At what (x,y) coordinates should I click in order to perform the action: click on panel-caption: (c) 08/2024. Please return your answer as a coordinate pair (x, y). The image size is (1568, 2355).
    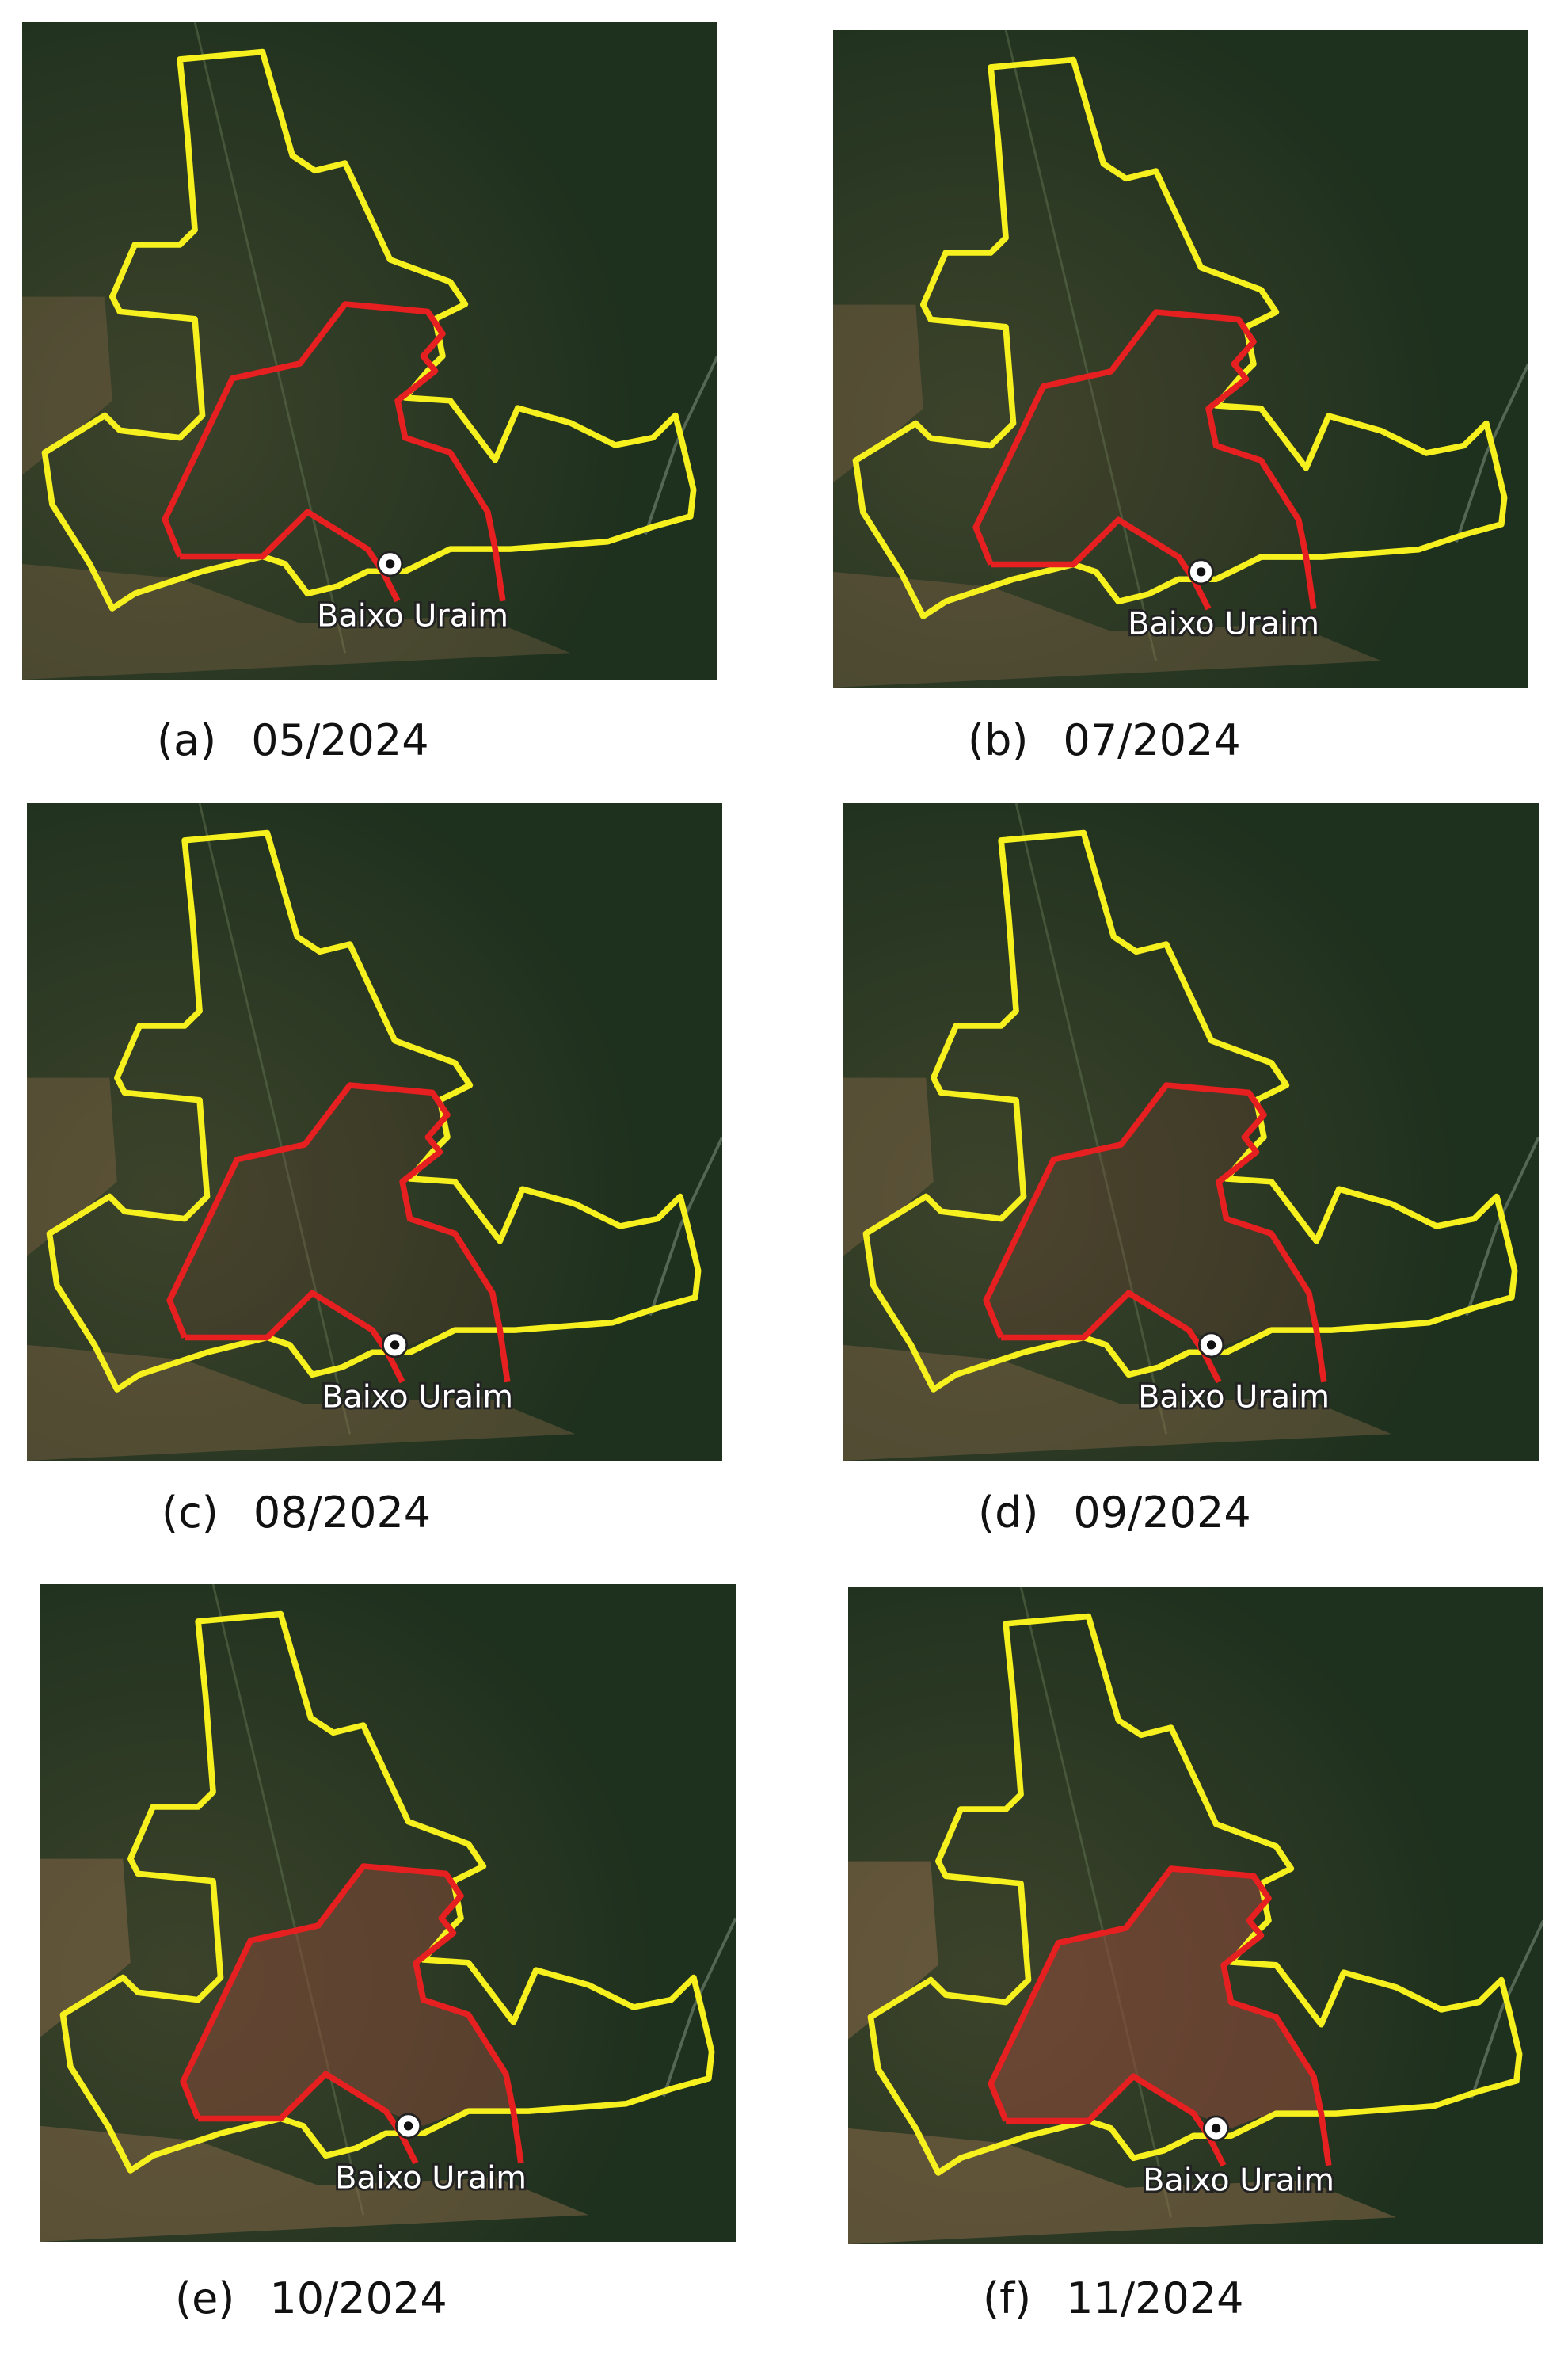
    Looking at the image, I should click on (296, 1513).